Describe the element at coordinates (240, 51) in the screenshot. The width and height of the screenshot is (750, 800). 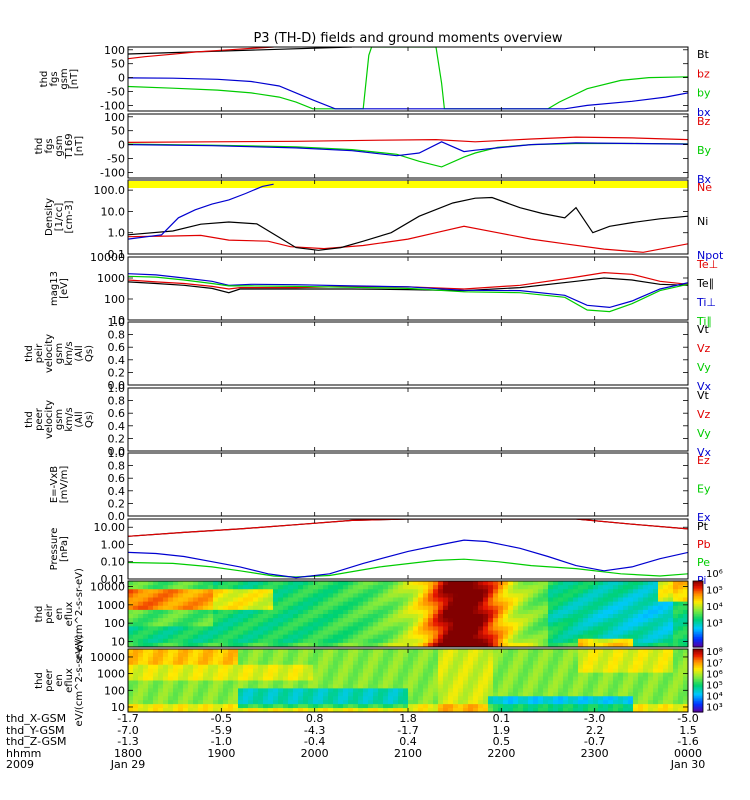
I see `series-line-Bt` at that location.